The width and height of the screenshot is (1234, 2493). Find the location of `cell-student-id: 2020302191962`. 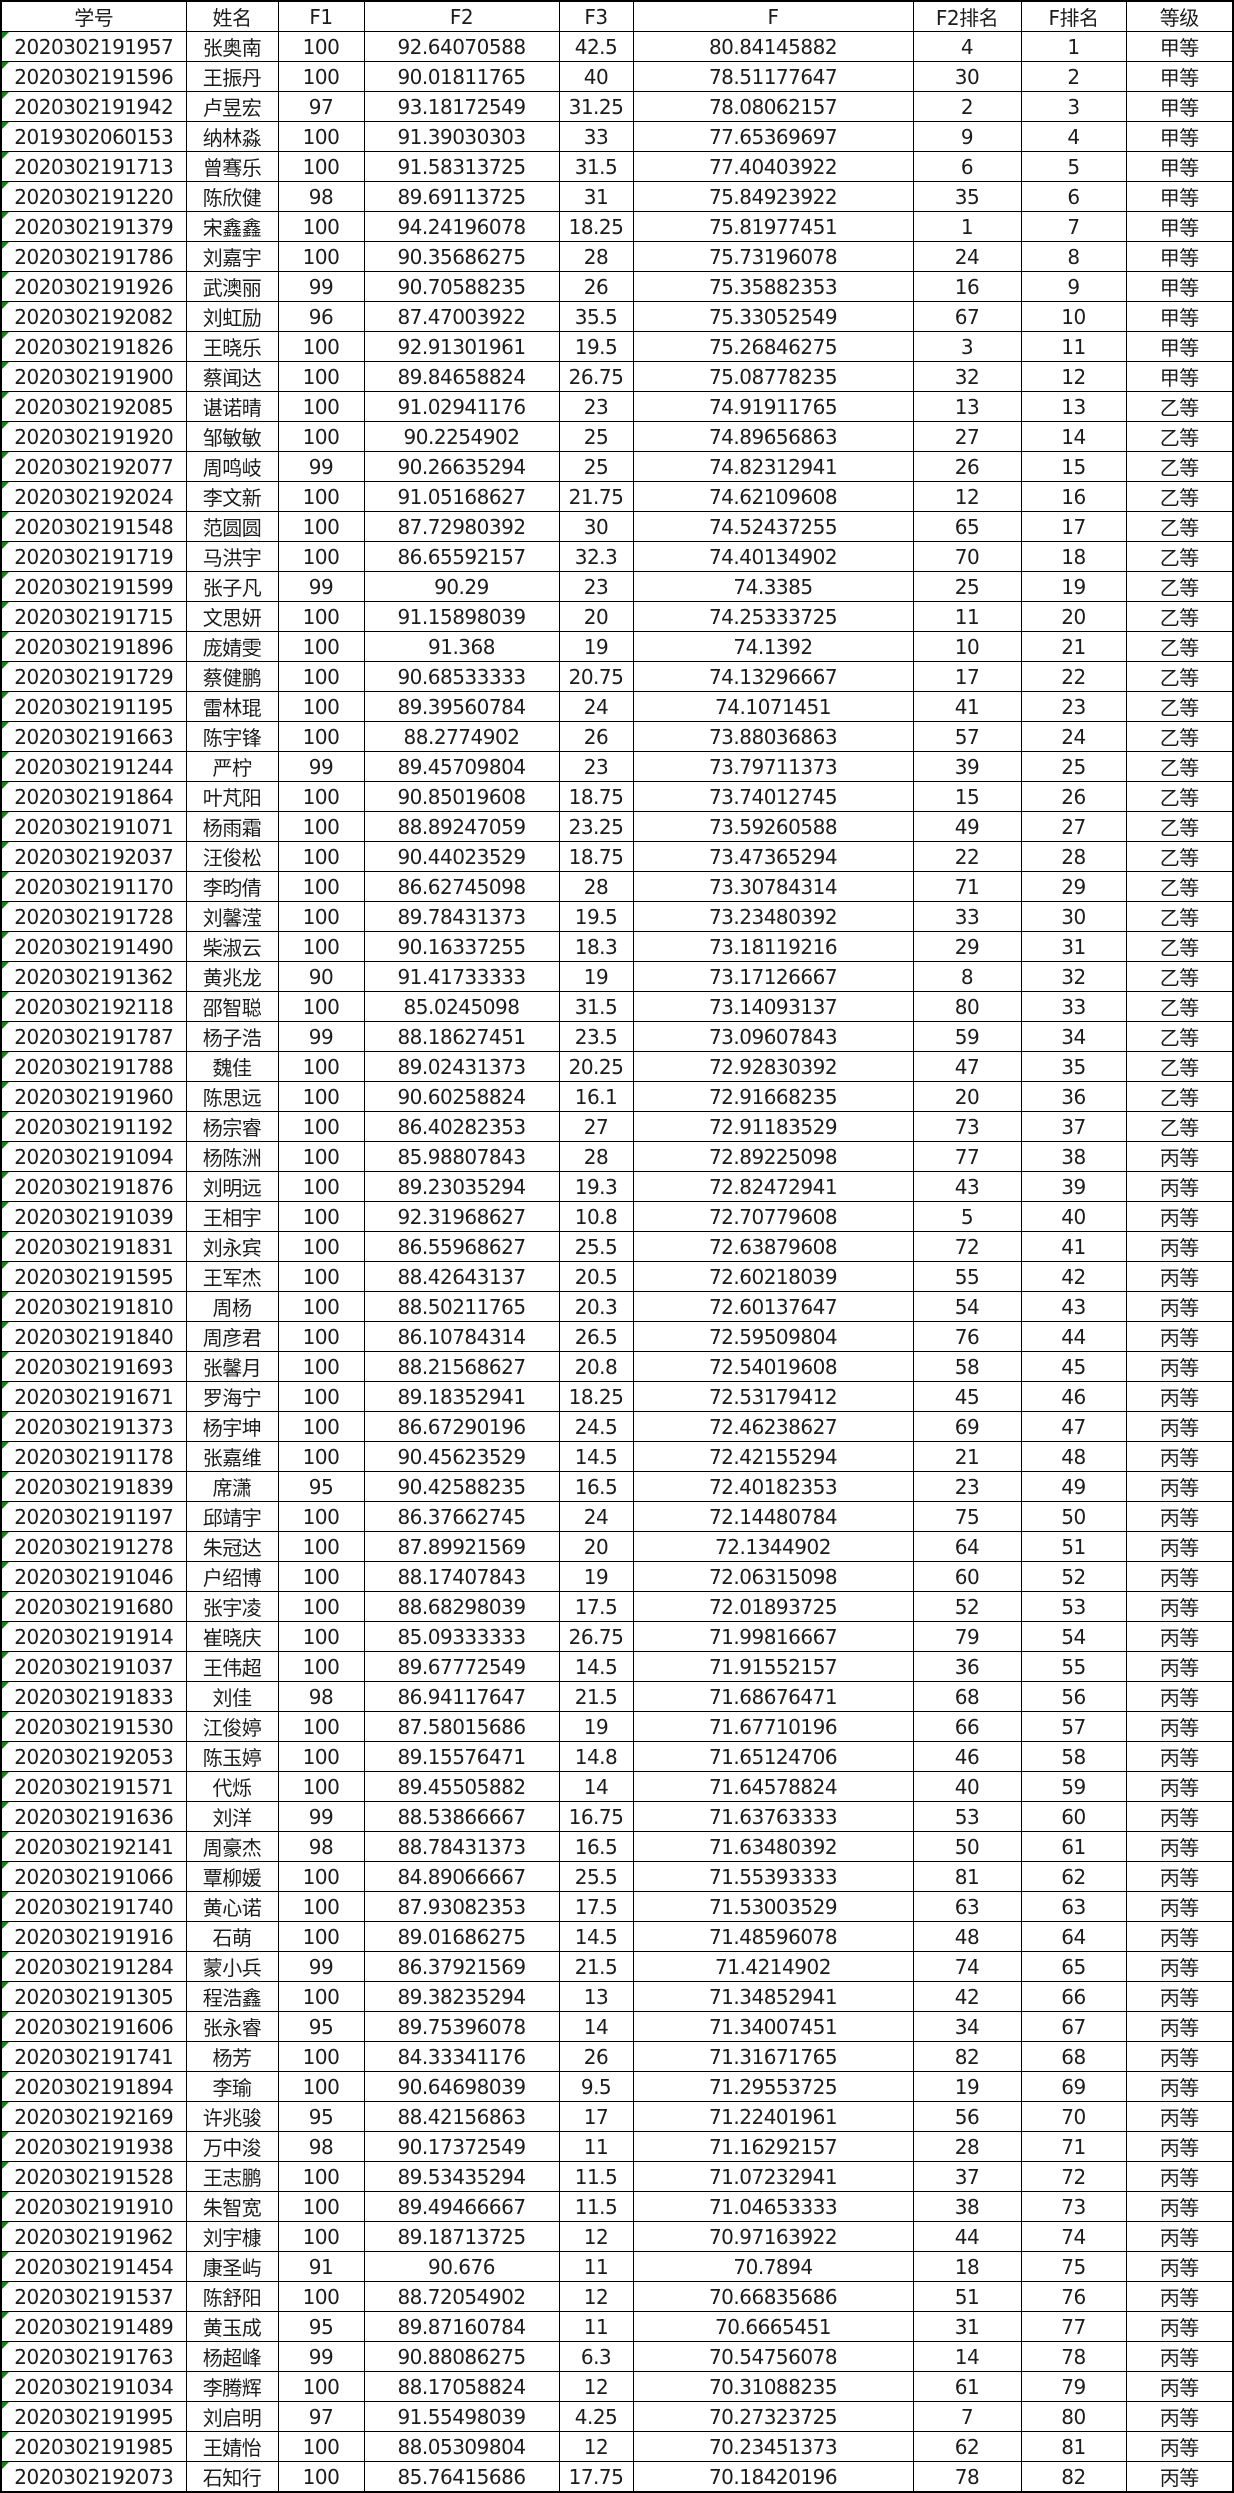

cell-student-id: 2020302191962 is located at coordinates (93, 2236).